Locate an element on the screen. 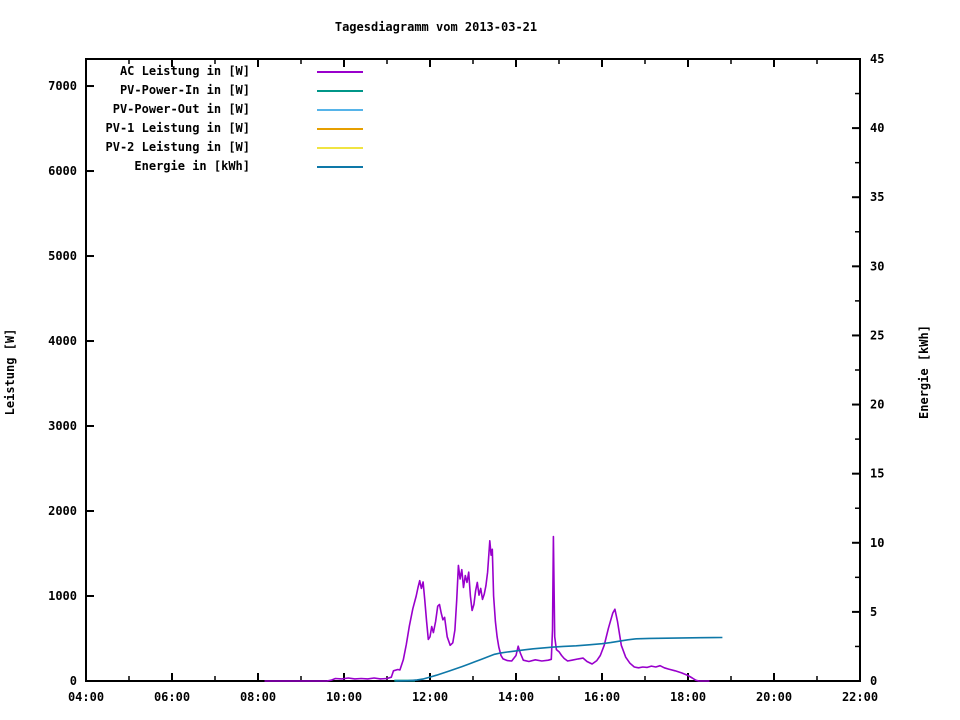  y-right-tick-label: 15 is located at coordinates (877, 474).